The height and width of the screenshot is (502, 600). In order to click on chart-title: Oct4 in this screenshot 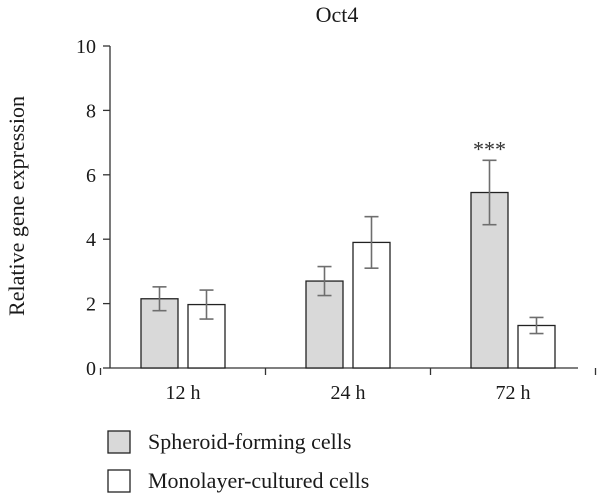, I will do `click(337, 14)`.